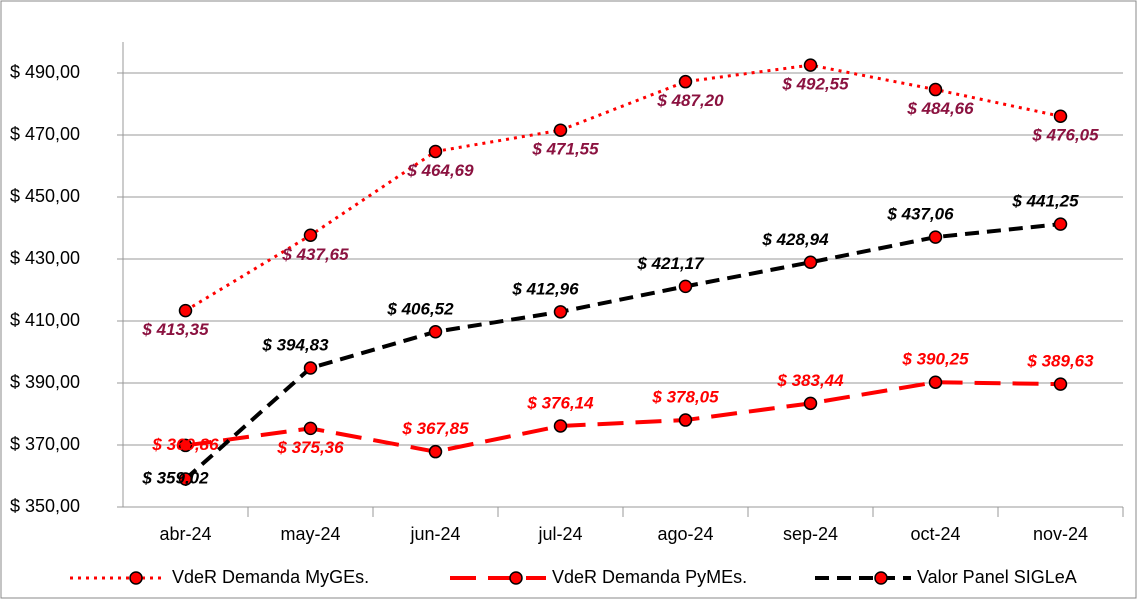  Describe the element at coordinates (670, 263) in the screenshot. I see `data-label: $ 421,17` at that location.